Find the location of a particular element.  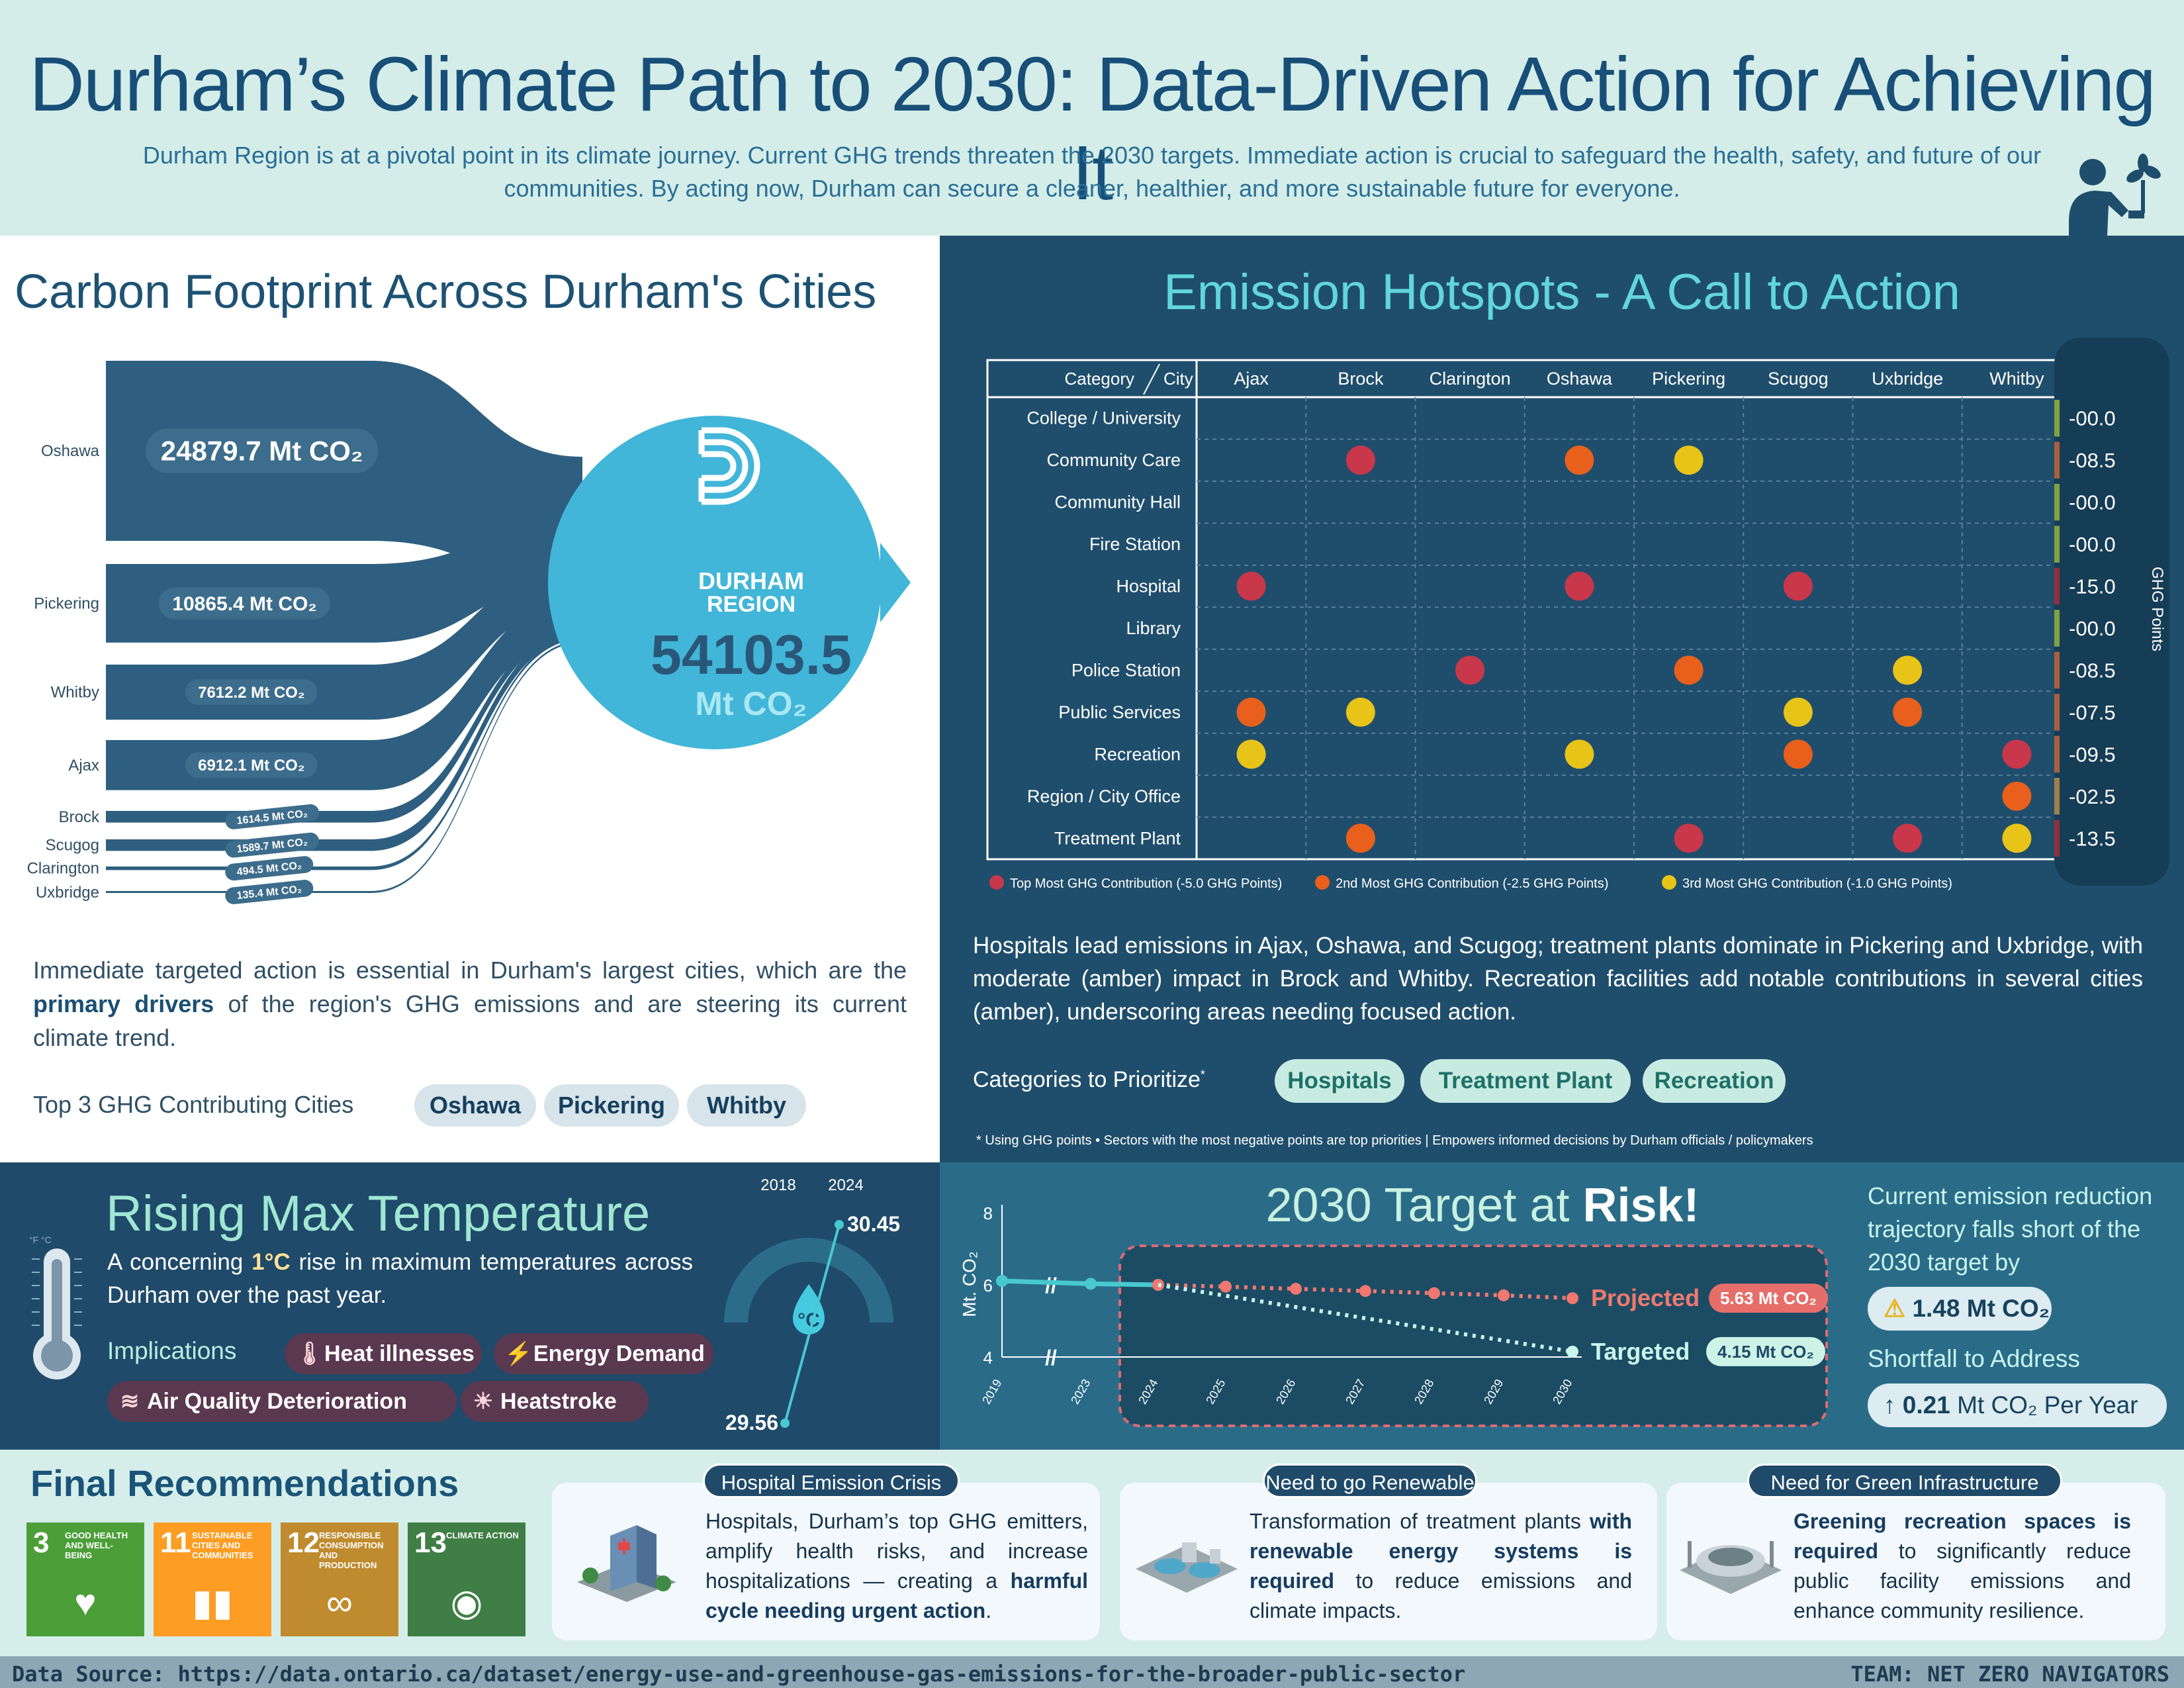

temperature-year-2024: 2024 is located at coordinates (845, 1185).